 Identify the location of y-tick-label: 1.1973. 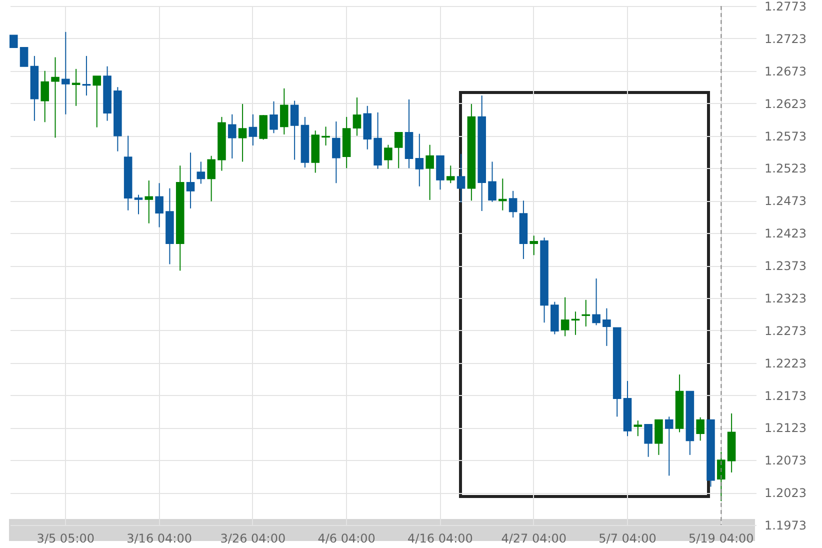
(785, 525).